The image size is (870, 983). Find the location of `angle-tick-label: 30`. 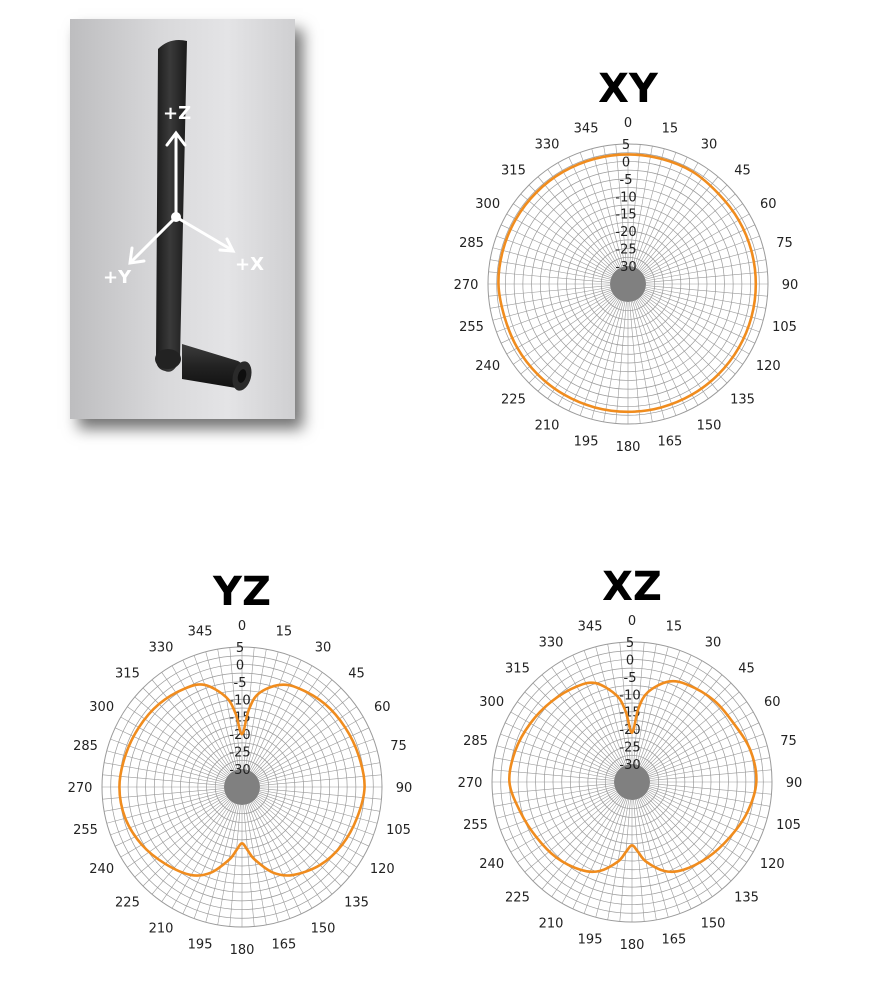

angle-tick-label: 30 is located at coordinates (709, 145).